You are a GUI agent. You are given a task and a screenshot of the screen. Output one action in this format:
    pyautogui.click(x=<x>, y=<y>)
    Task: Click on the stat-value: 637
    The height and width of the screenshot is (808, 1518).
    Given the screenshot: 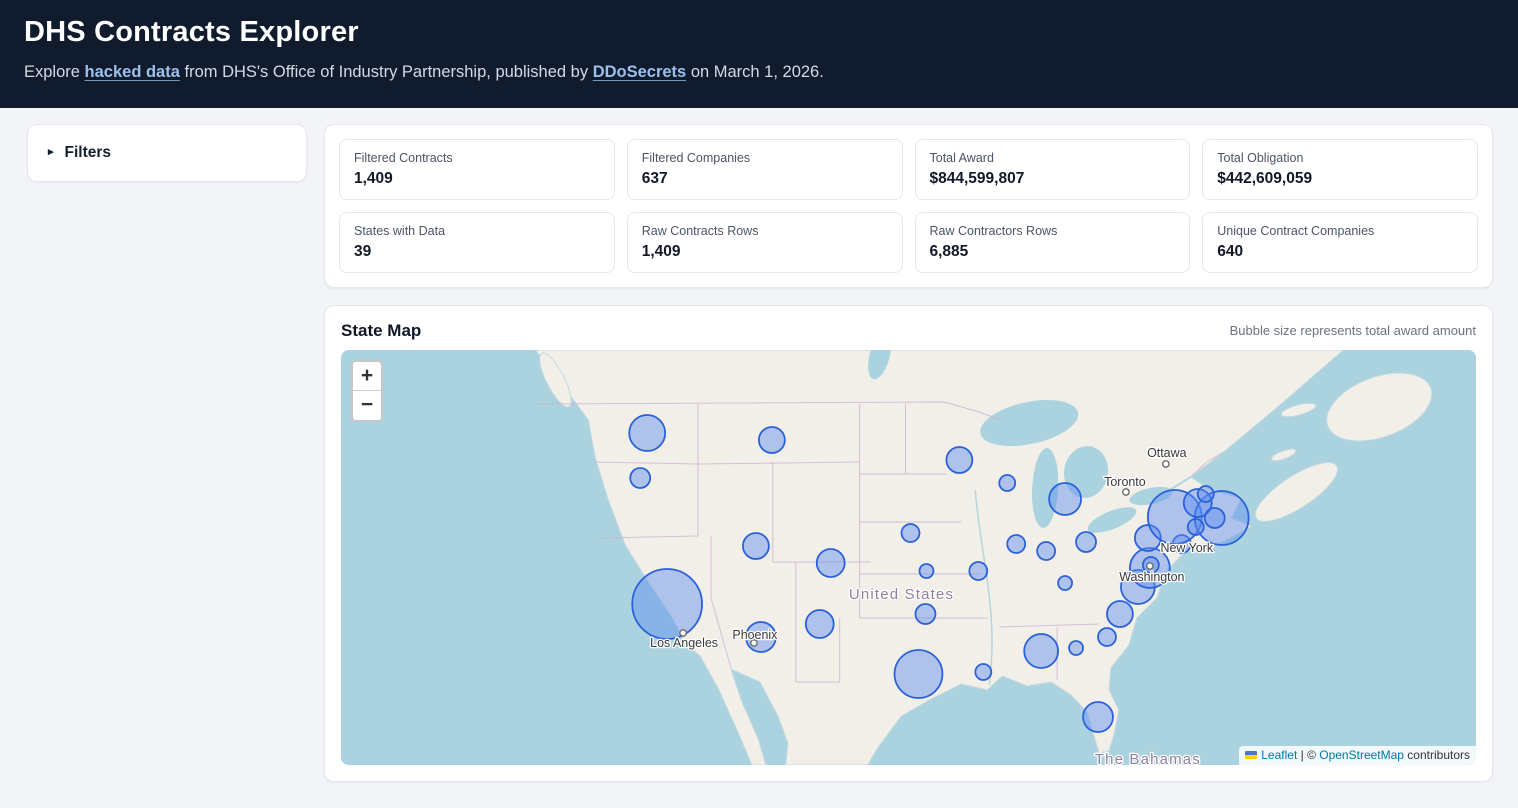 What is the action you would take?
    pyautogui.click(x=654, y=178)
    